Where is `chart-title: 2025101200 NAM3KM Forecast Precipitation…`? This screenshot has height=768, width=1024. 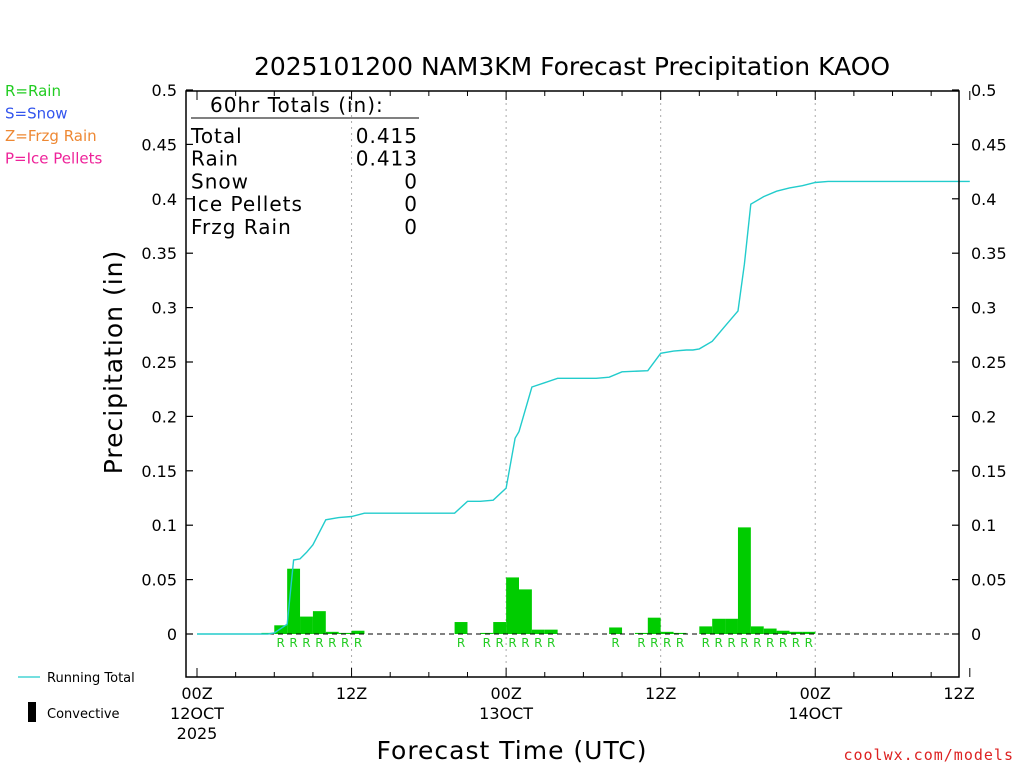
chart-title: 2025101200 NAM3KM Forecast Precipitation… is located at coordinates (572, 66).